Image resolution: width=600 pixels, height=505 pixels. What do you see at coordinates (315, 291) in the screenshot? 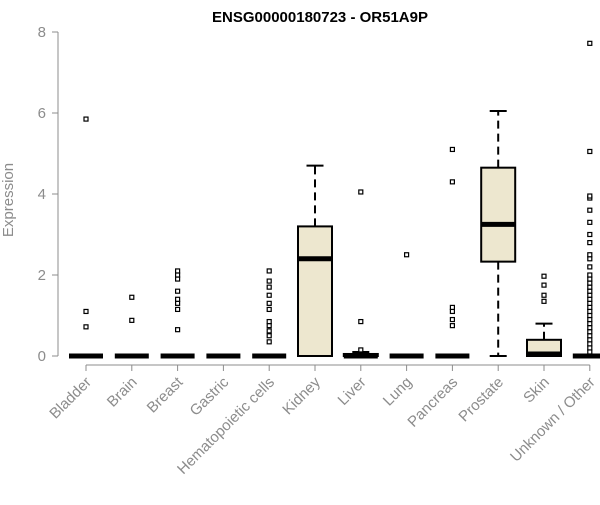
I see `box-iqr` at bounding box center [315, 291].